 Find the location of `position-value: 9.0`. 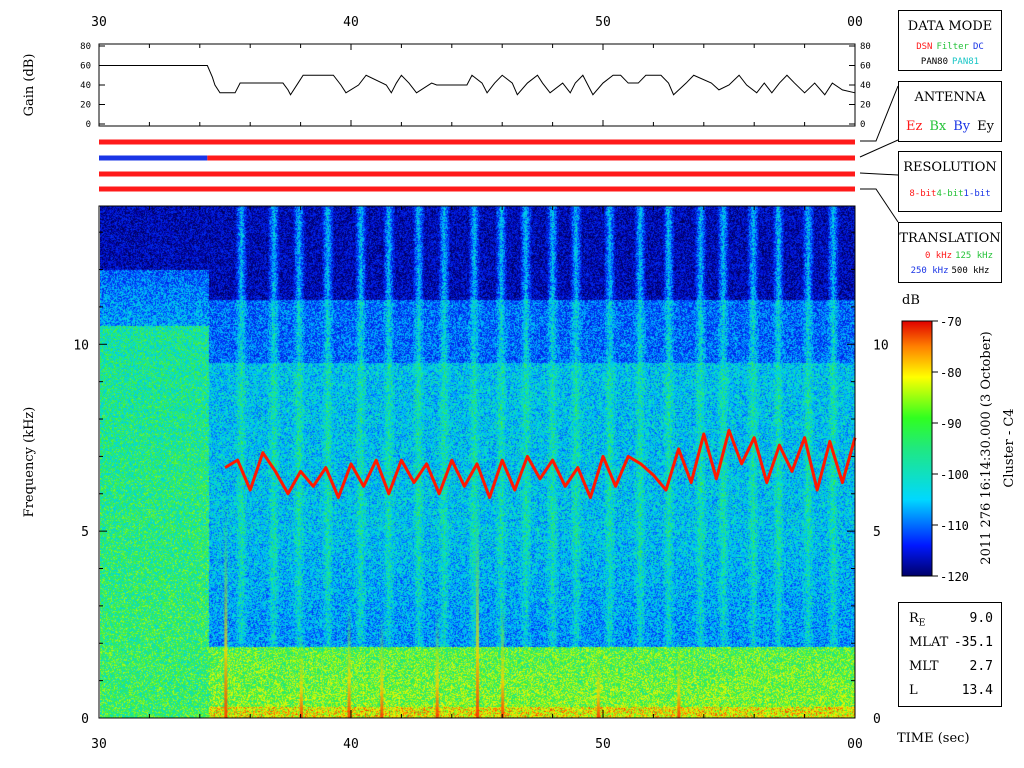

position-value: 9.0 is located at coordinates (981, 618).